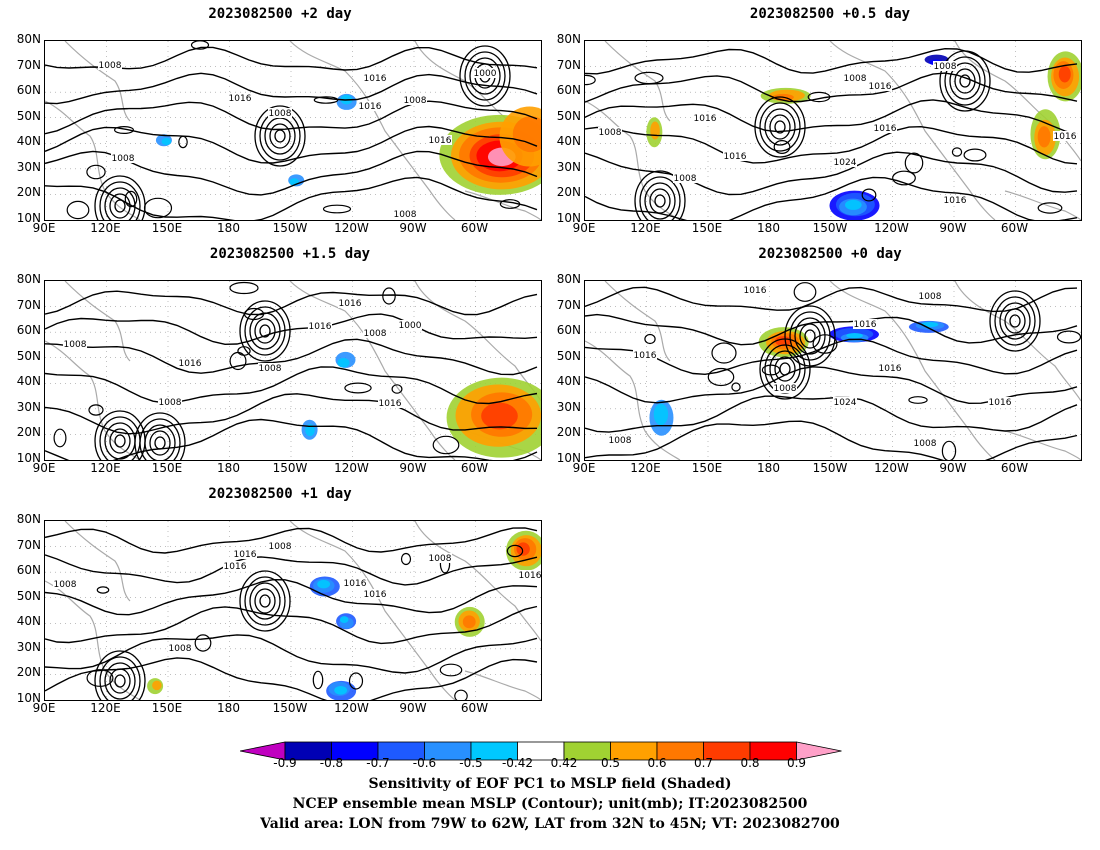  Describe the element at coordinates (845, 403) in the screenshot. I see `contour-label: 1024` at that location.